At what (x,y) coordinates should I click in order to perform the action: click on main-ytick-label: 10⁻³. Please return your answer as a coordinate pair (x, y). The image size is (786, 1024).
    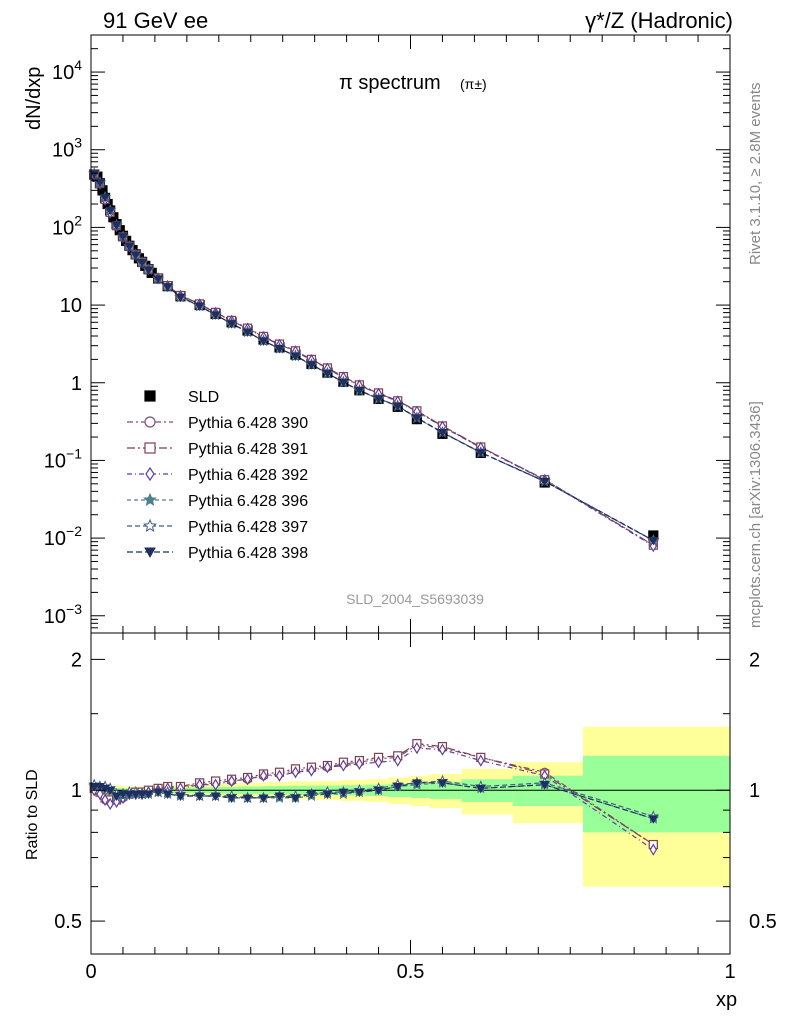
    Looking at the image, I should click on (63, 614).